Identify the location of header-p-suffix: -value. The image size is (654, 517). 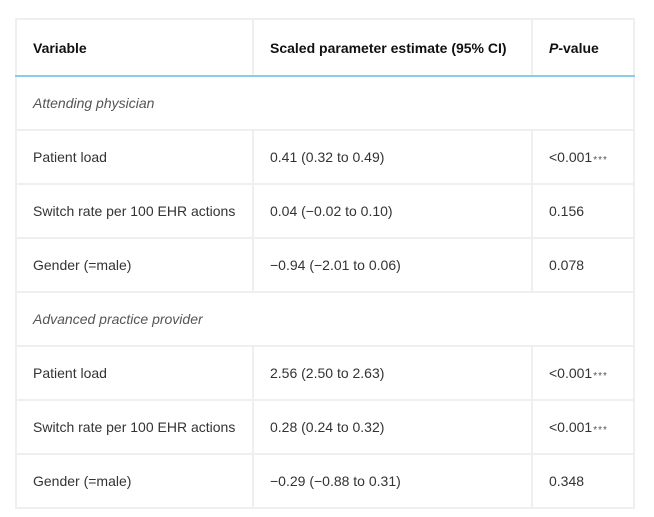
(578, 47).